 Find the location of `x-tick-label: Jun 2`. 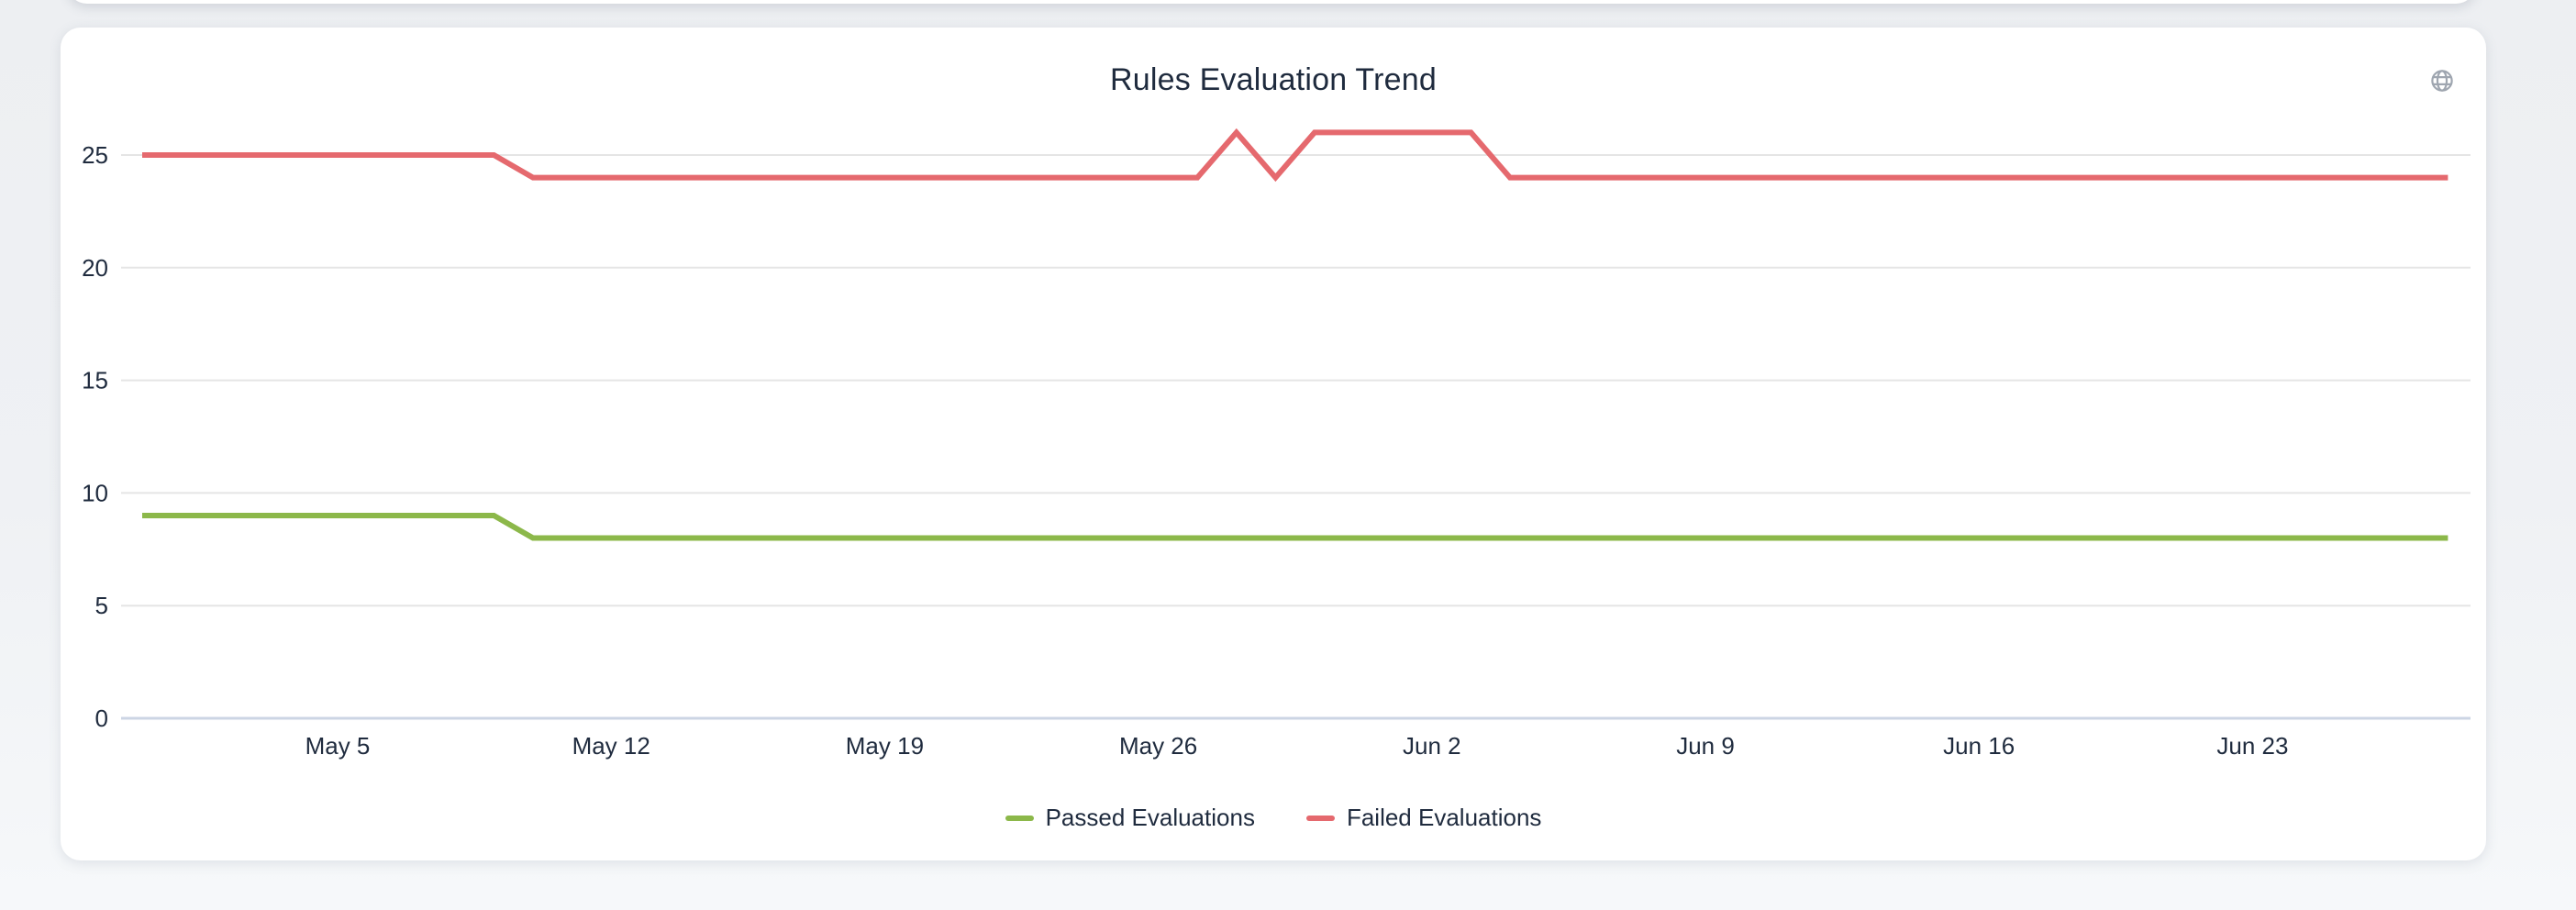

x-tick-label: Jun 2 is located at coordinates (1432, 746).